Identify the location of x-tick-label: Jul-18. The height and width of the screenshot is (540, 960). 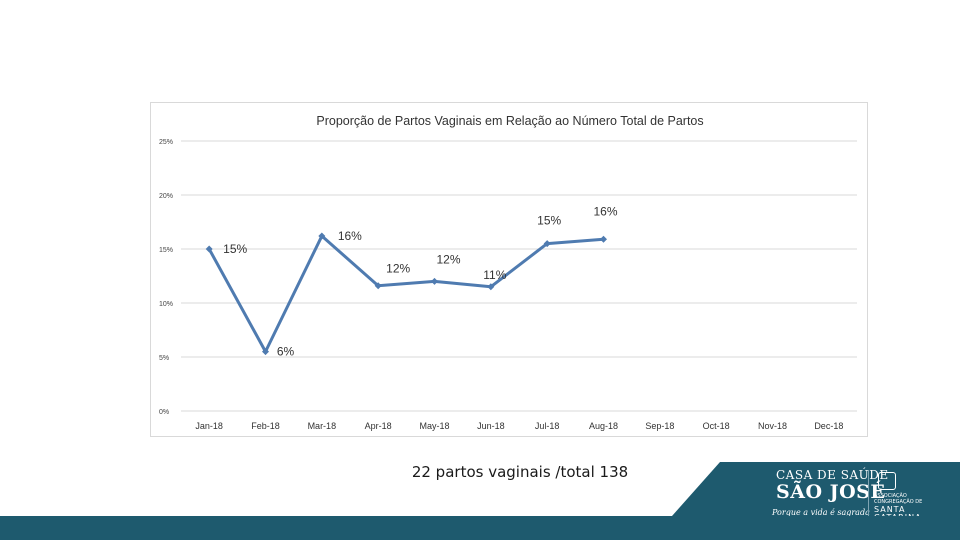
(547, 426).